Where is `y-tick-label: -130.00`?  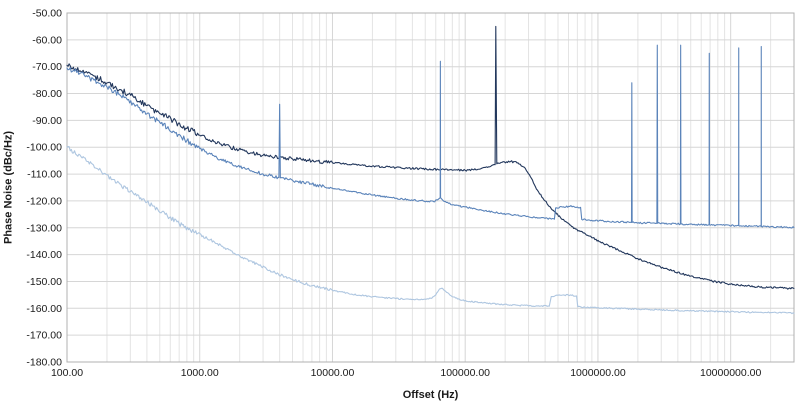 y-tick-label: -130.00 is located at coordinates (44, 228).